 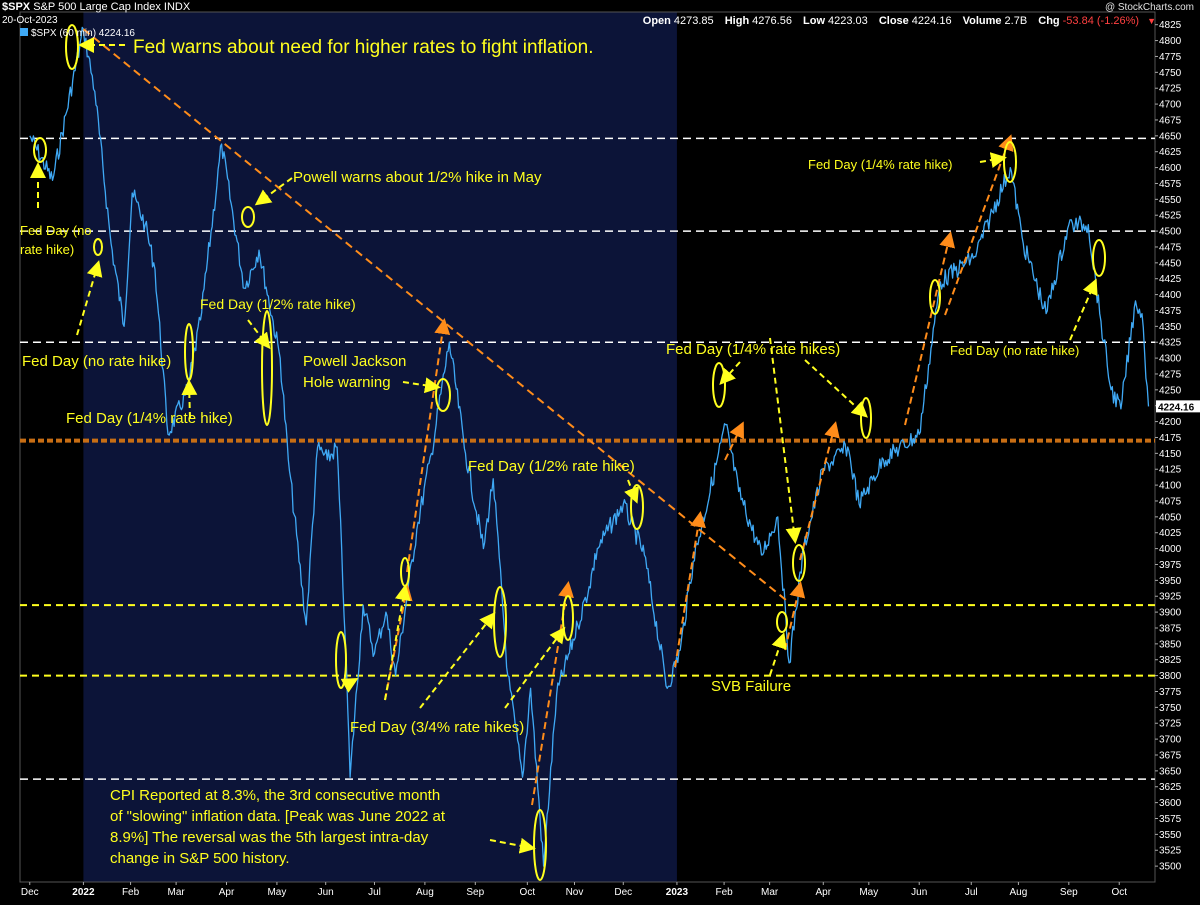 I want to click on y-tick-label: 3575, so click(x=1170, y=819).